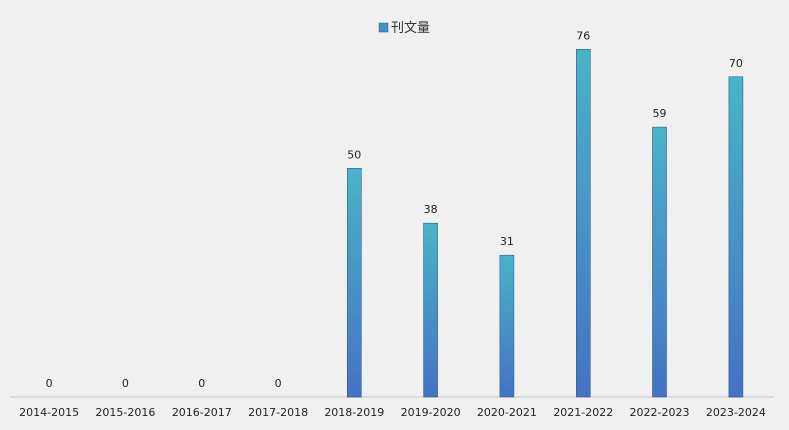  What do you see at coordinates (278, 412) in the screenshot?
I see `x-tick-label-2017-2018: 2017-2018` at bounding box center [278, 412].